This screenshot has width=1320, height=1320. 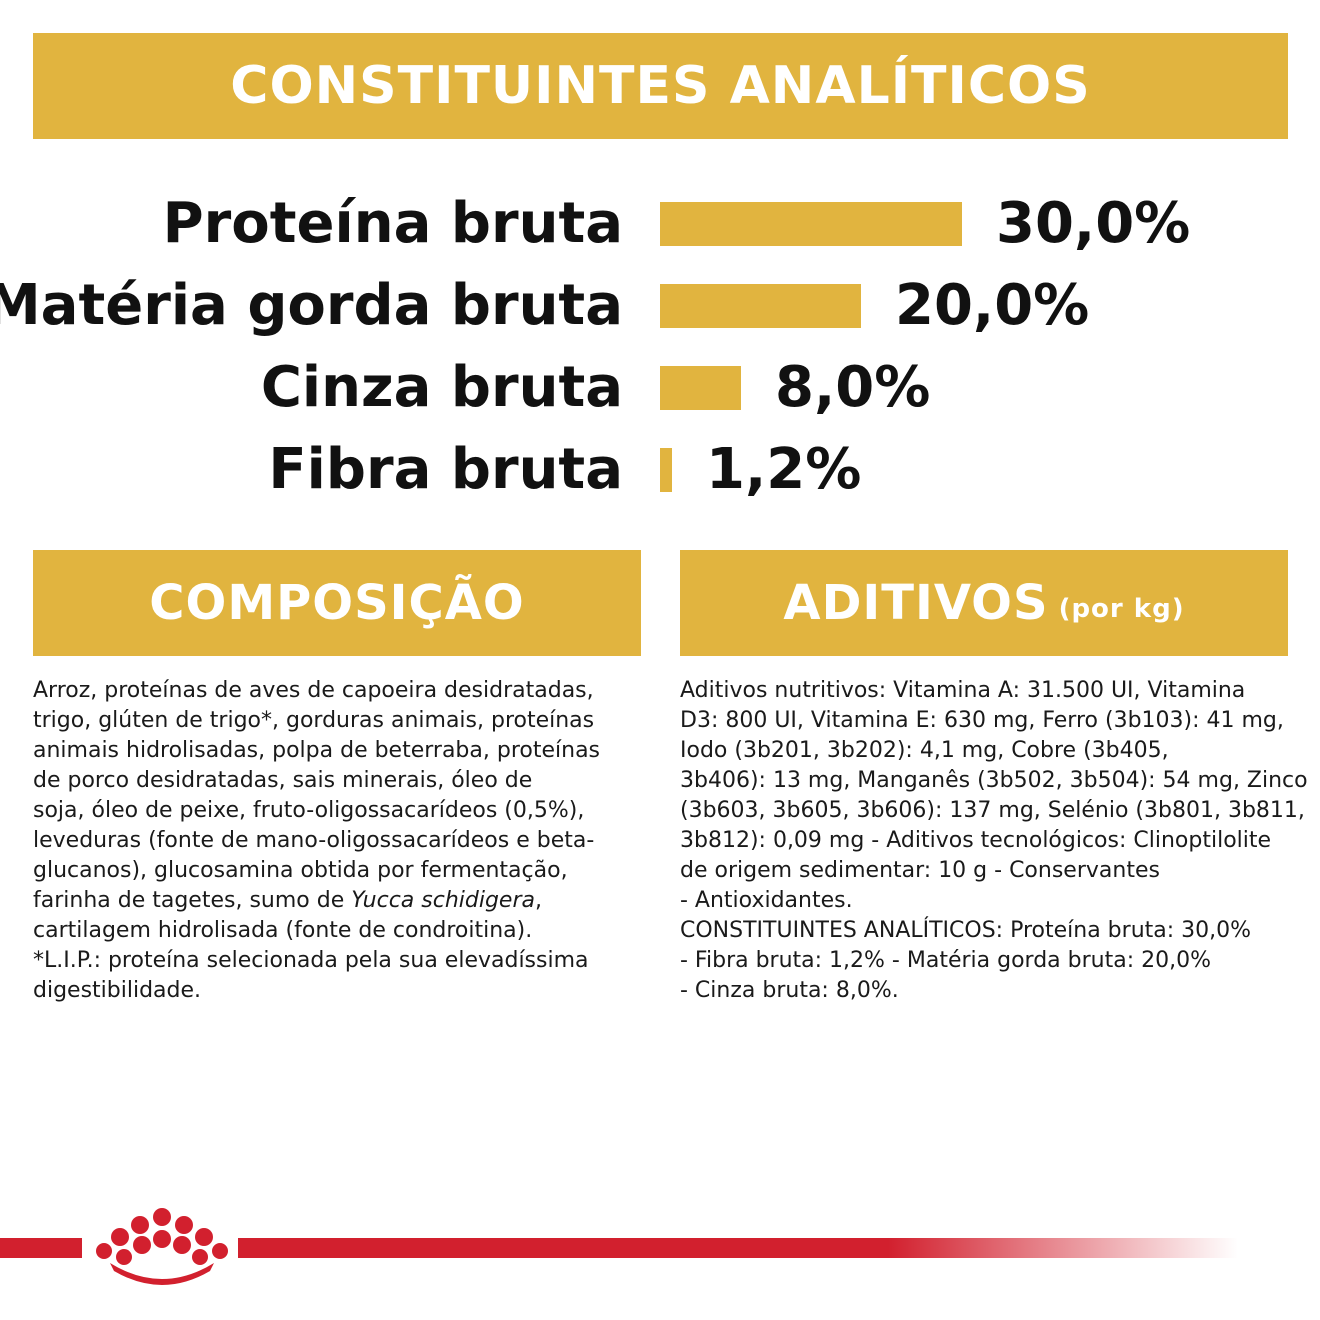 I want to click on footer-line-right, so click(x=738, y=1248).